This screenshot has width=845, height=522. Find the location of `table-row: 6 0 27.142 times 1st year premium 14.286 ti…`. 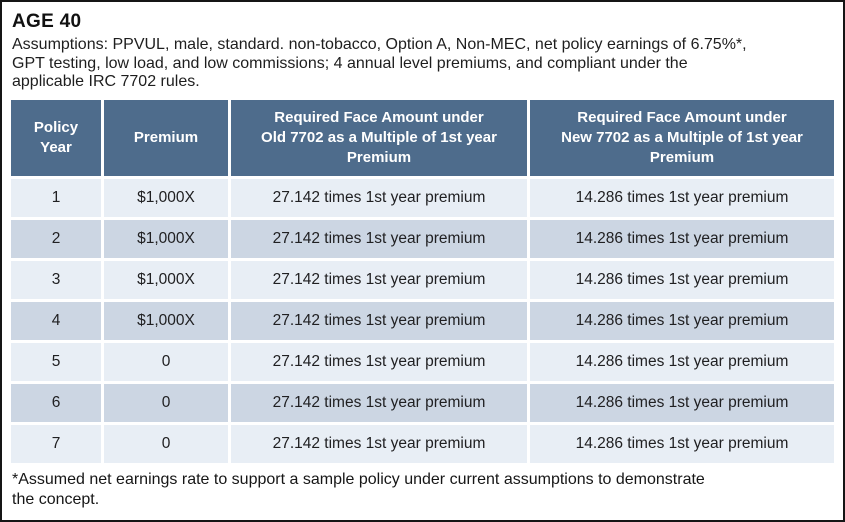

table-row: 6 0 27.142 times 1st year premium 14.286 ti… is located at coordinates (422, 403).